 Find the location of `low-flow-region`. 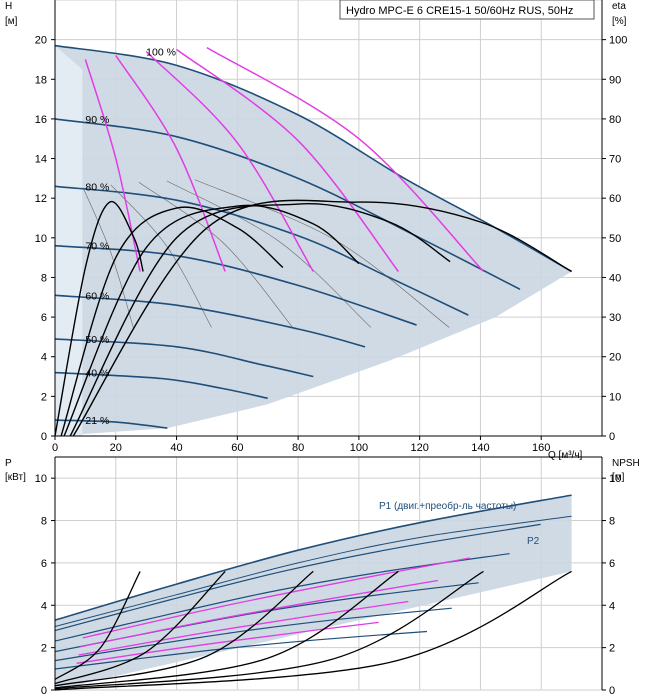

low-flow-region is located at coordinates (69, 240).